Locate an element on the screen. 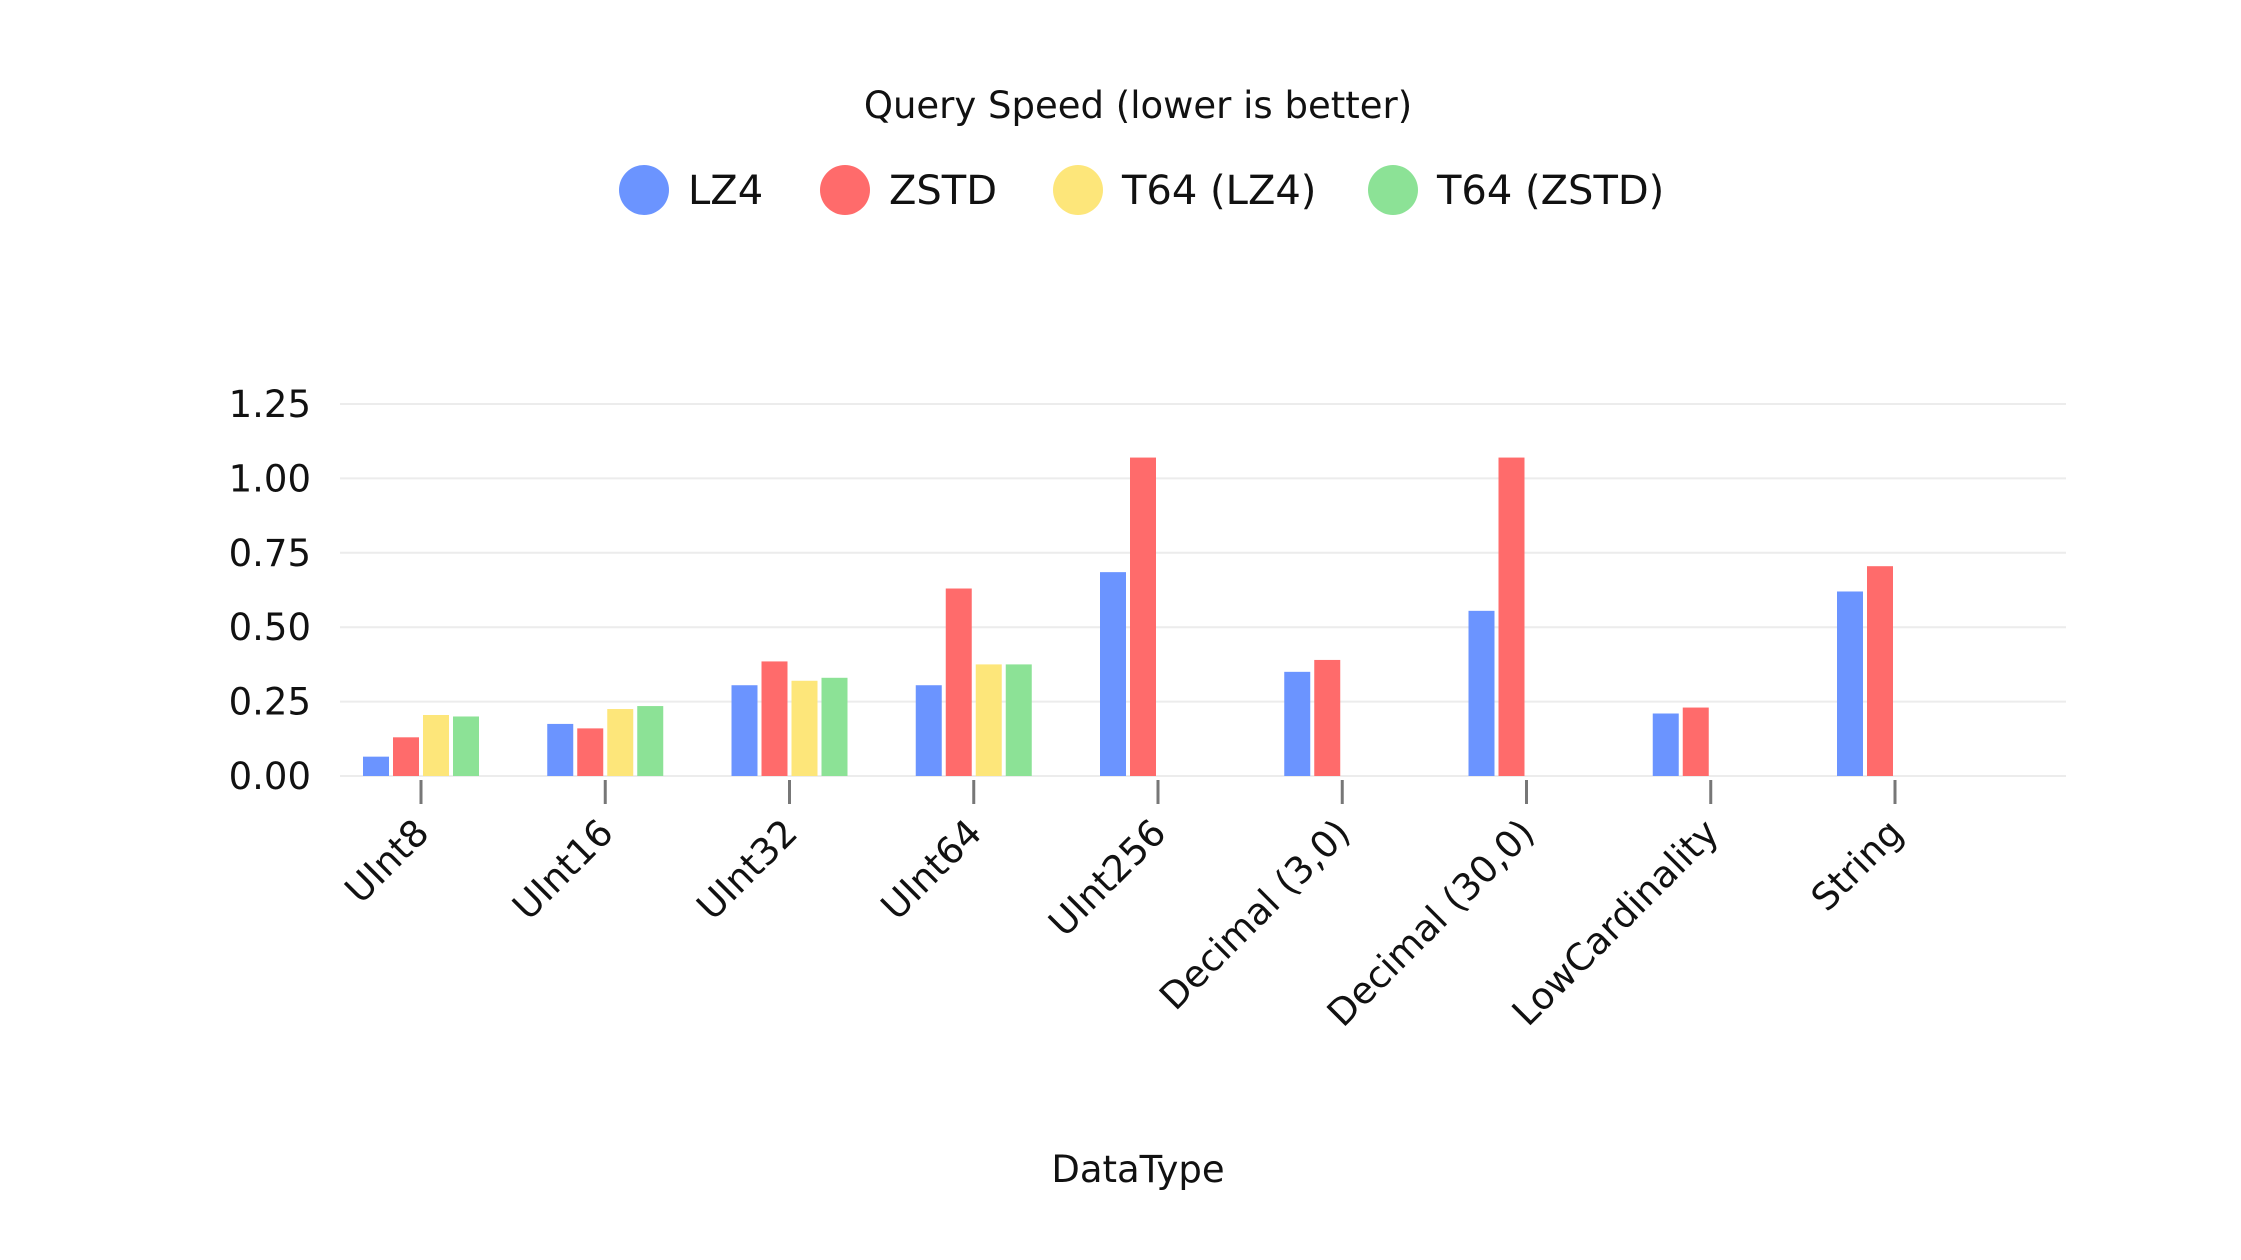 This screenshot has height=1260, width=2241. legend-item: T64 (LZ4) is located at coordinates (1184, 190).